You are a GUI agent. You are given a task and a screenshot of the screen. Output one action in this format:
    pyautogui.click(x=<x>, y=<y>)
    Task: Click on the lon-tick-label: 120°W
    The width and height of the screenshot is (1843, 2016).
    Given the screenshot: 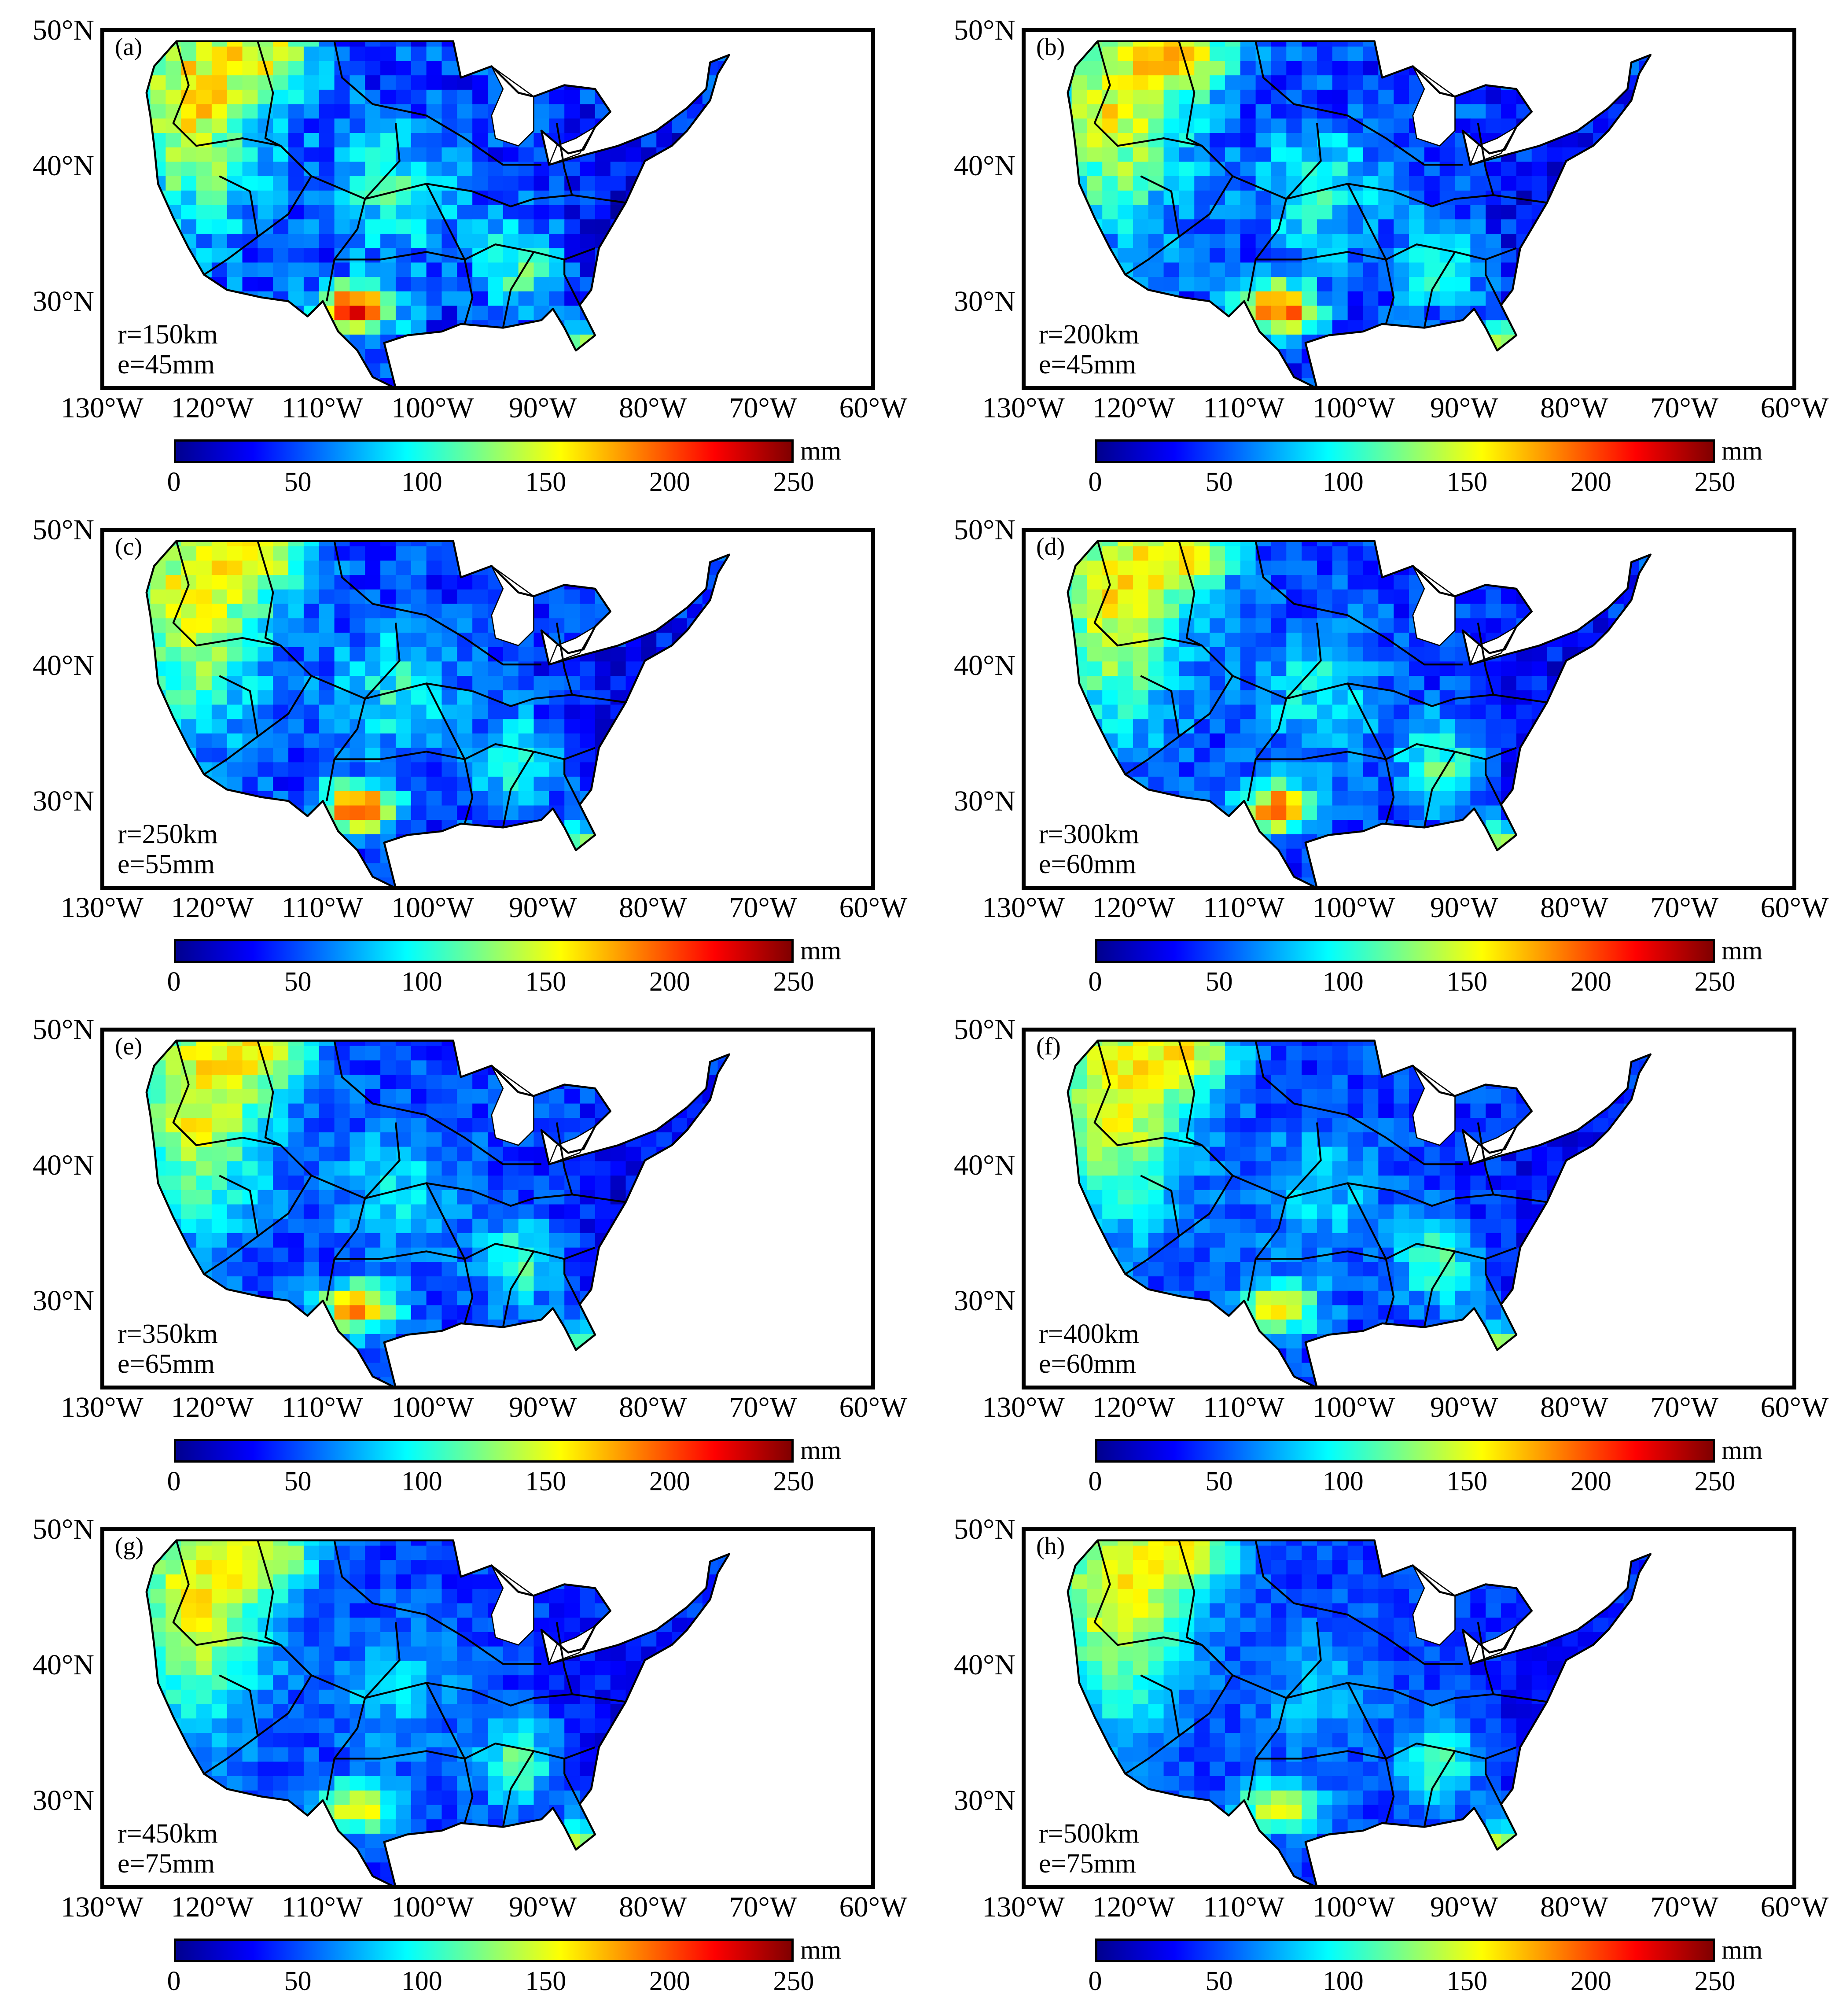 What is the action you would take?
    pyautogui.click(x=1133, y=408)
    